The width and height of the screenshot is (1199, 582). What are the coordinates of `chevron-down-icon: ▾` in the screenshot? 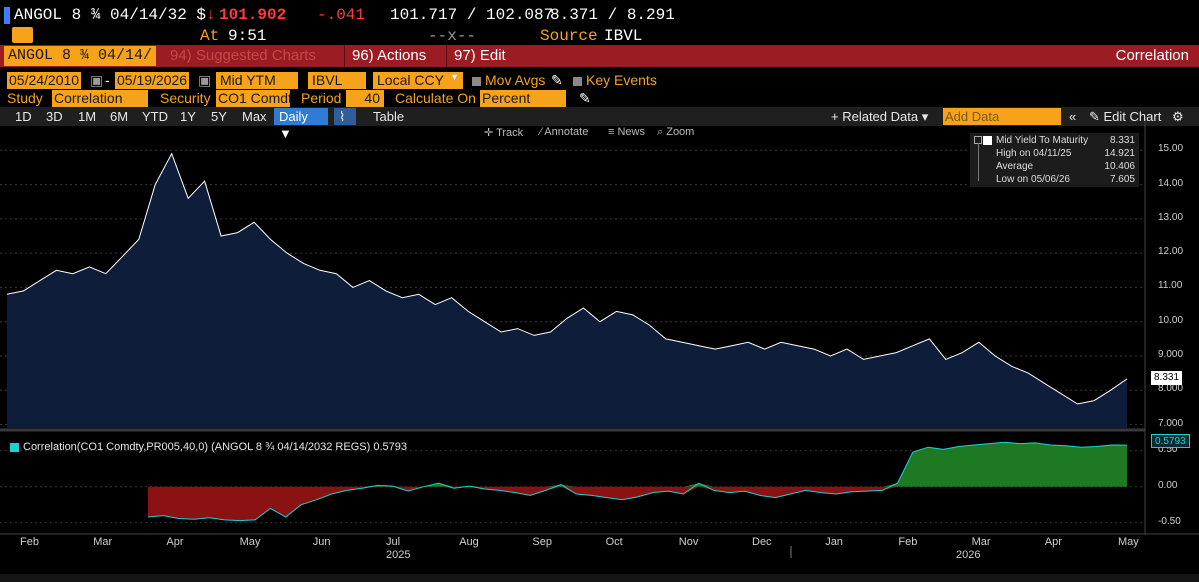 It's located at (455, 77).